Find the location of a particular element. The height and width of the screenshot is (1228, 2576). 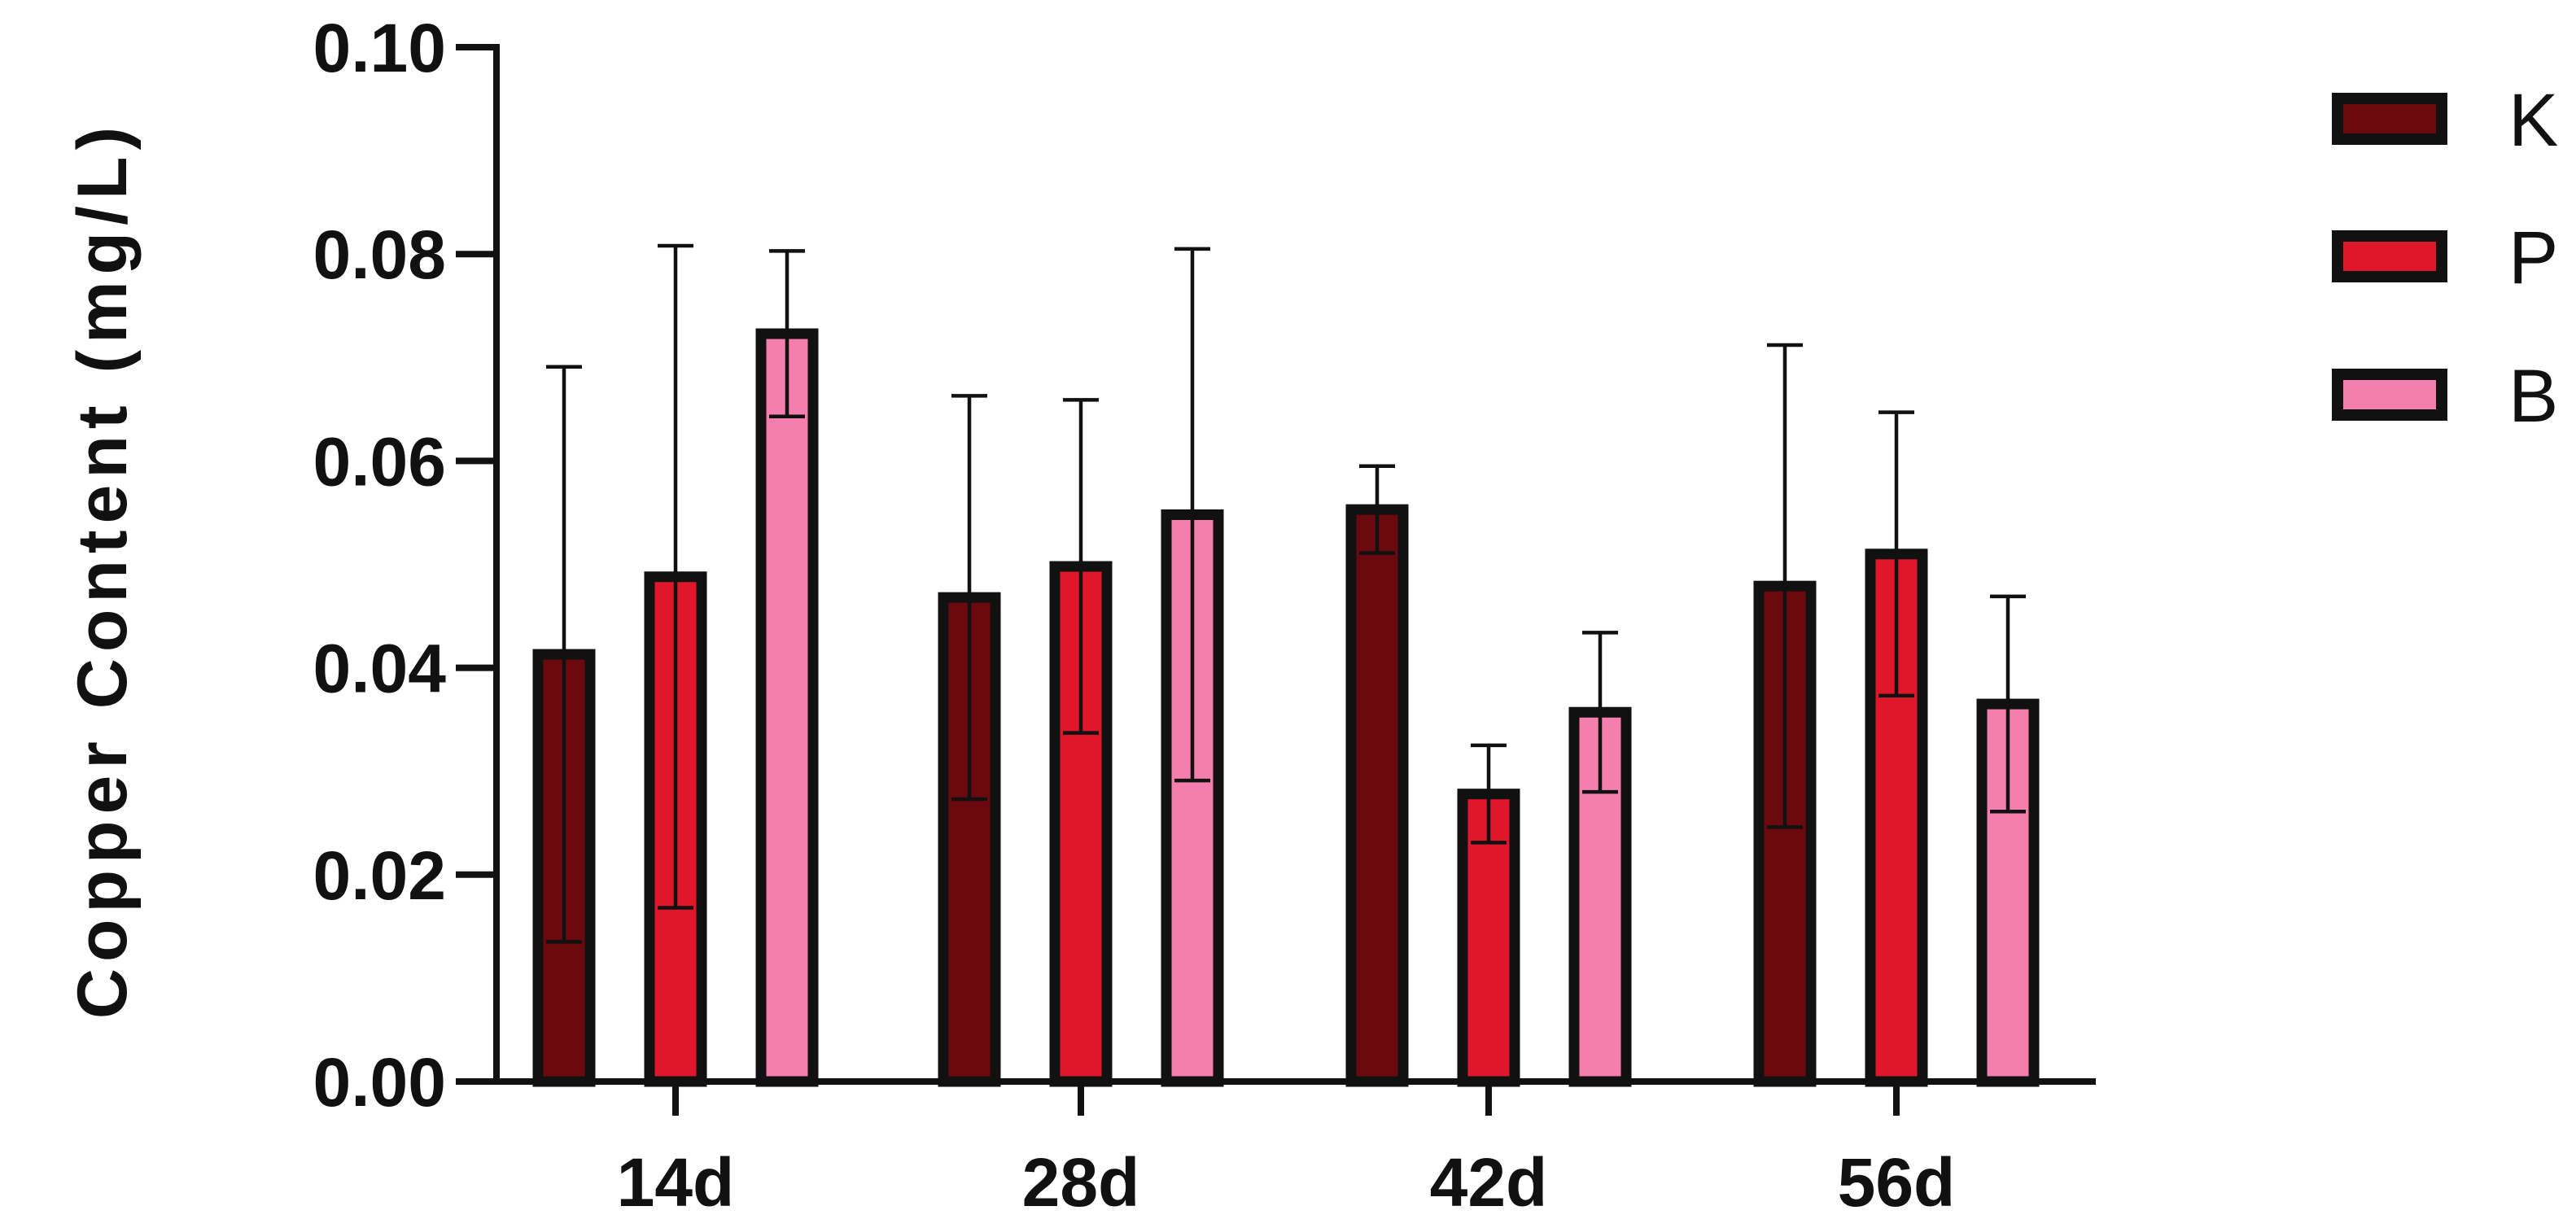

y-tick-label: 0.00 is located at coordinates (380, 1082).